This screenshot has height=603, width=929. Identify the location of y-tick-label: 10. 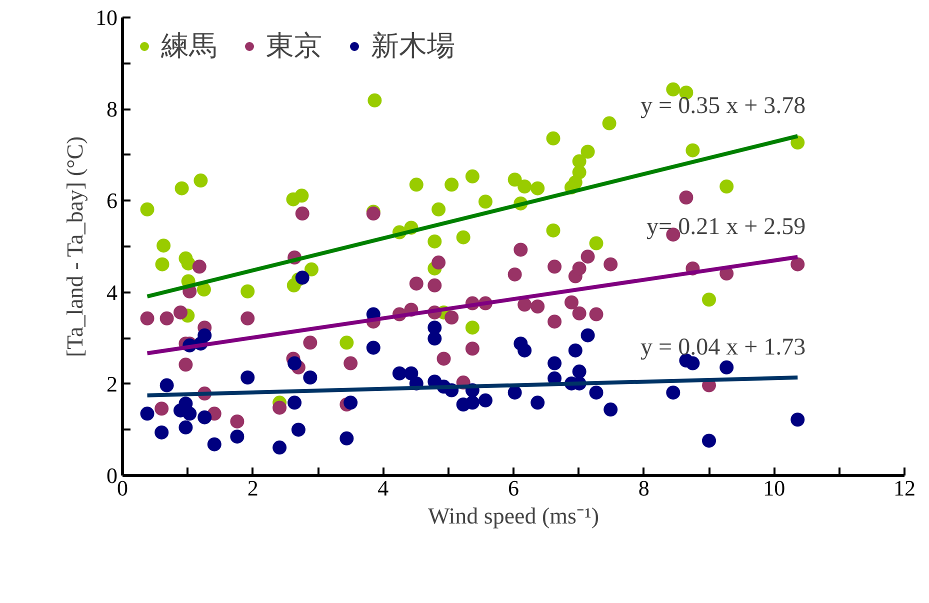
(107, 17).